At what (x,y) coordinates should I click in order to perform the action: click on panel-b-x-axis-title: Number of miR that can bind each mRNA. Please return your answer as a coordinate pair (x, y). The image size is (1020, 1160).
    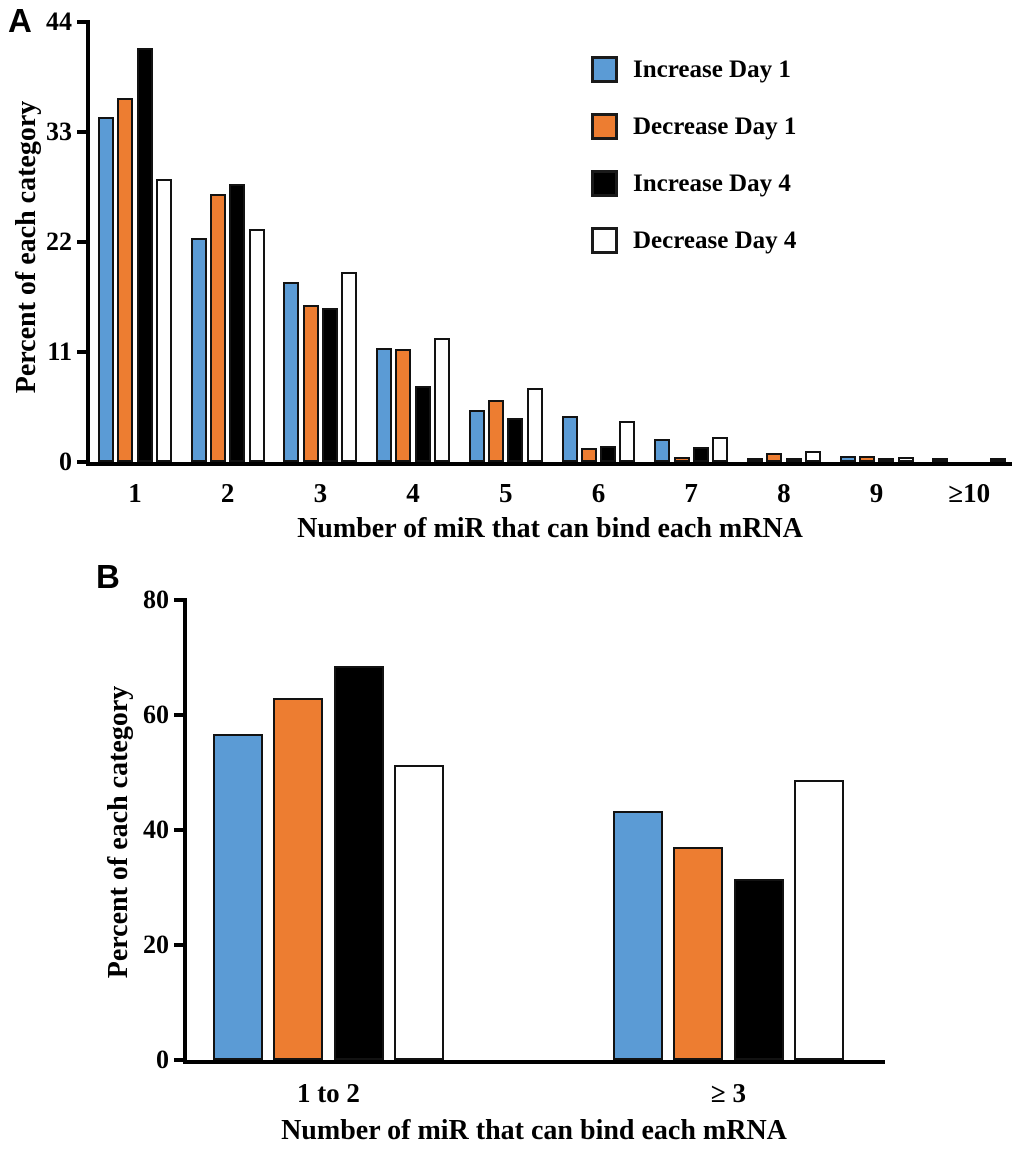
    Looking at the image, I should click on (534, 1130).